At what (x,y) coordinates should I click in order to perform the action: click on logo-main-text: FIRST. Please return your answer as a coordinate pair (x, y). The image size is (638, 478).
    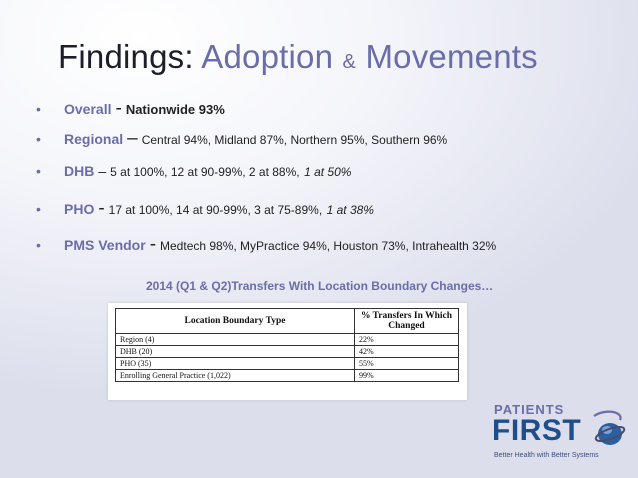
    Looking at the image, I should click on (537, 430).